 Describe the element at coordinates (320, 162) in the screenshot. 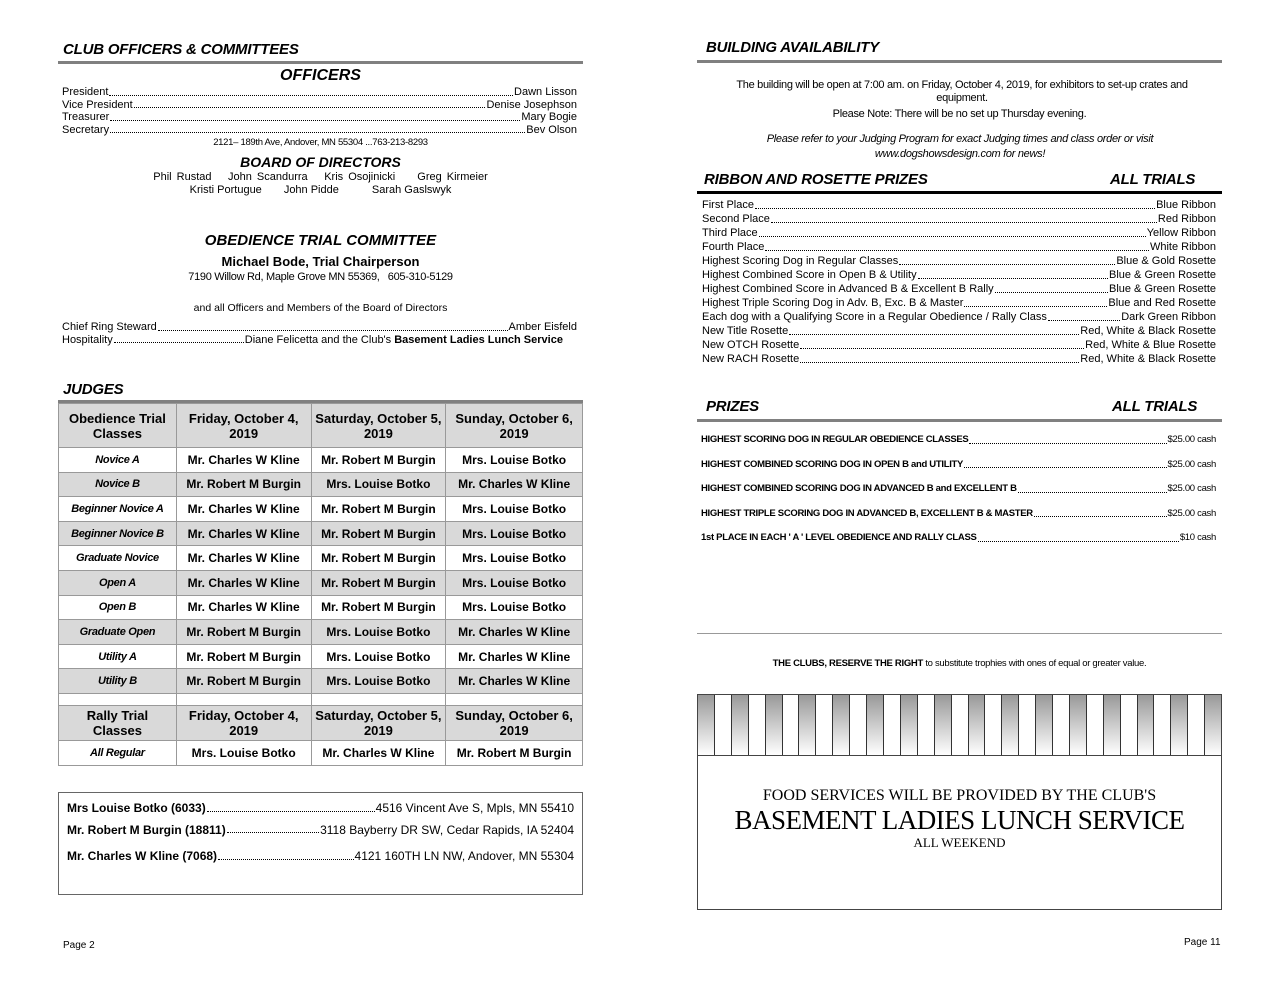

I see `board-title: BOARD OF DIRECTORS` at that location.